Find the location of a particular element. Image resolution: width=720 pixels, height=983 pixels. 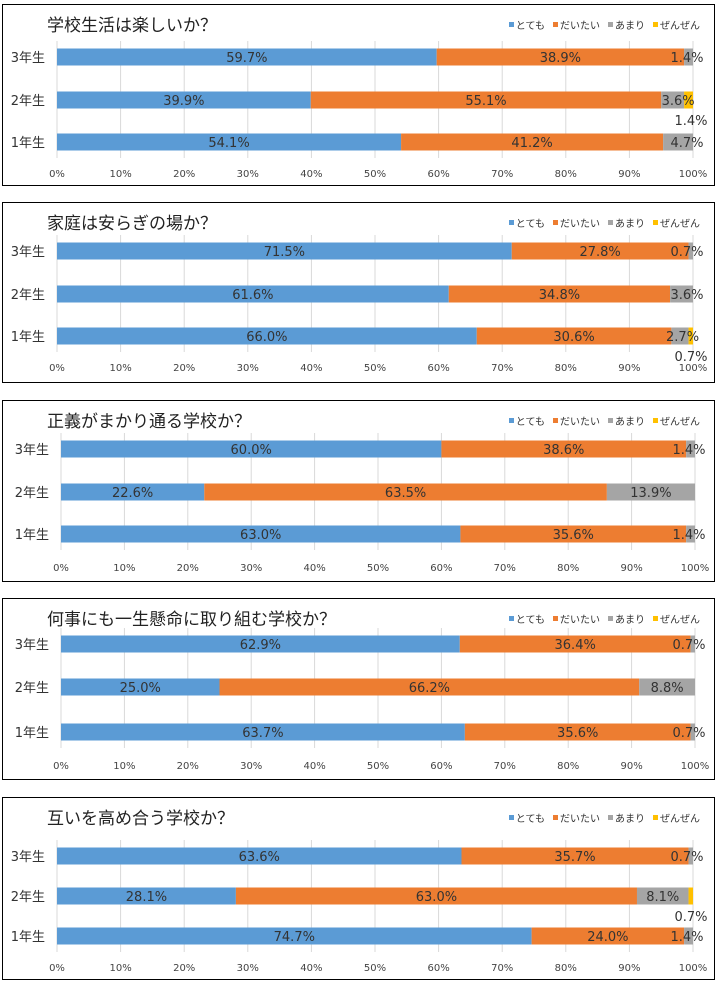

data-label: 30.6% is located at coordinates (573, 337).